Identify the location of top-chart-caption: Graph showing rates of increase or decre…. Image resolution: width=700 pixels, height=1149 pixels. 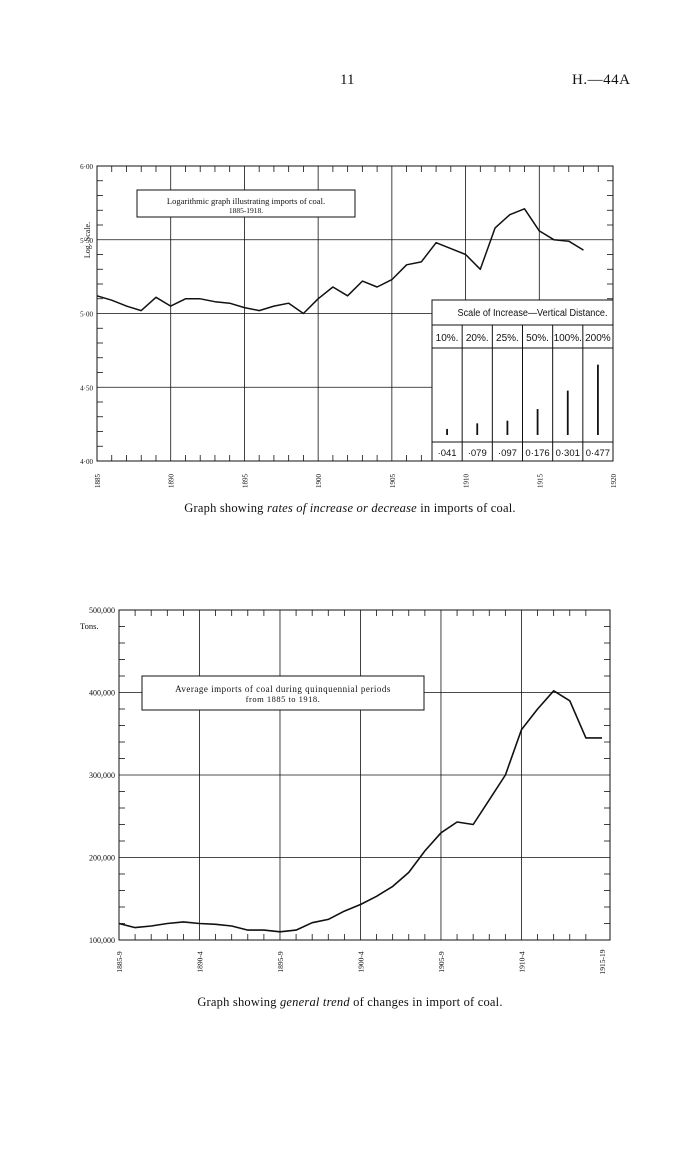
(350, 508).